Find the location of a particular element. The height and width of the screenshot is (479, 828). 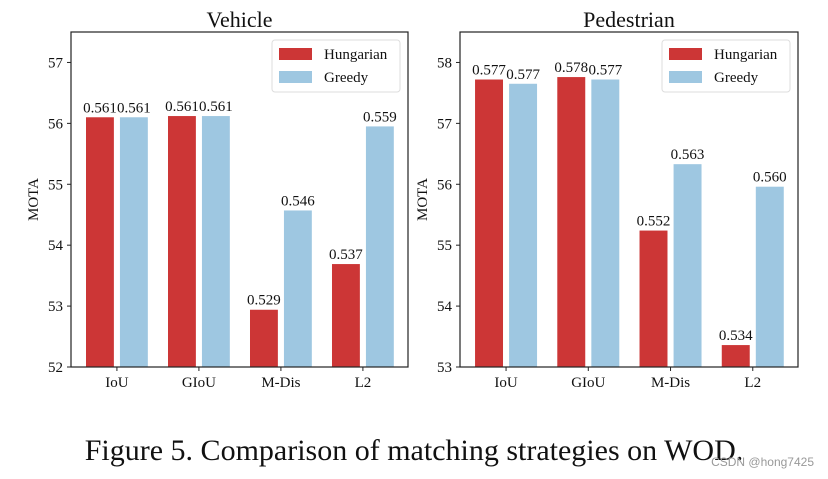

data-label: 0.563 is located at coordinates (688, 155).